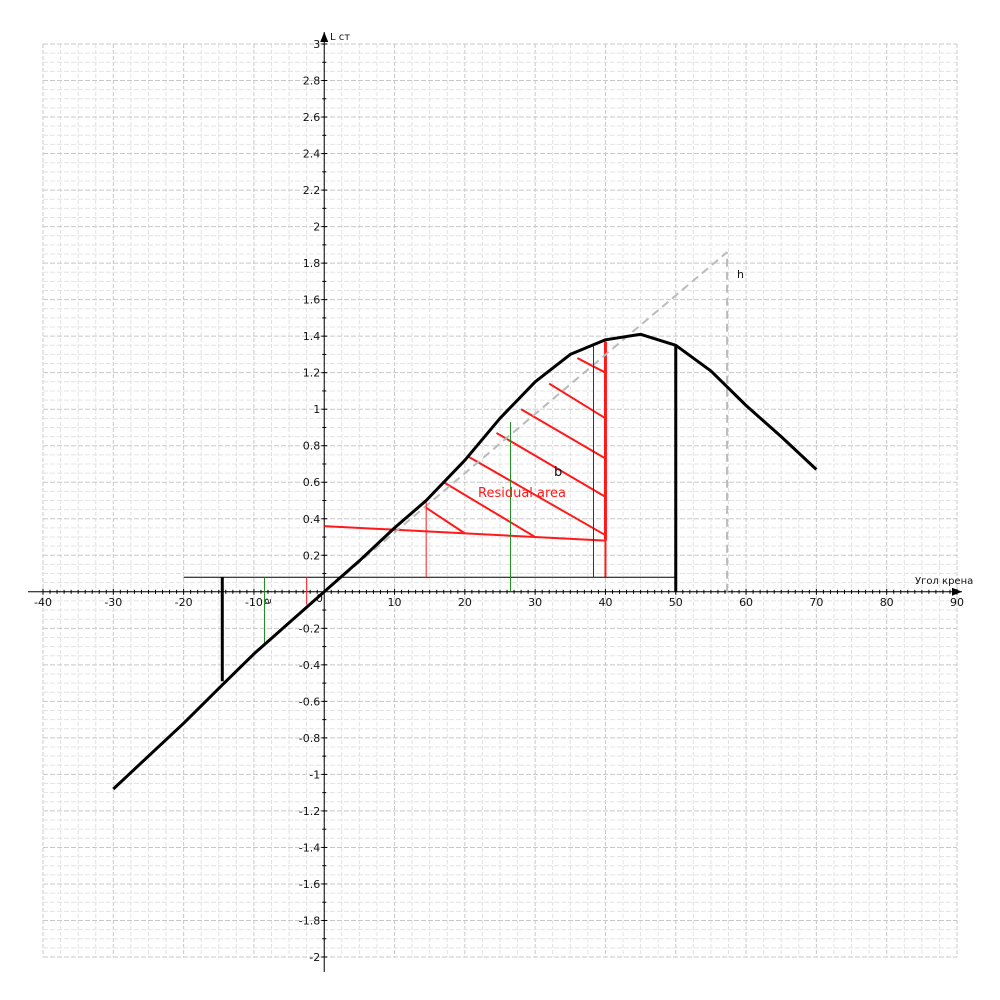 This screenshot has width=1000, height=1000. What do you see at coordinates (312, 263) in the screenshot?
I see `y-tick-label: 1.8` at bounding box center [312, 263].